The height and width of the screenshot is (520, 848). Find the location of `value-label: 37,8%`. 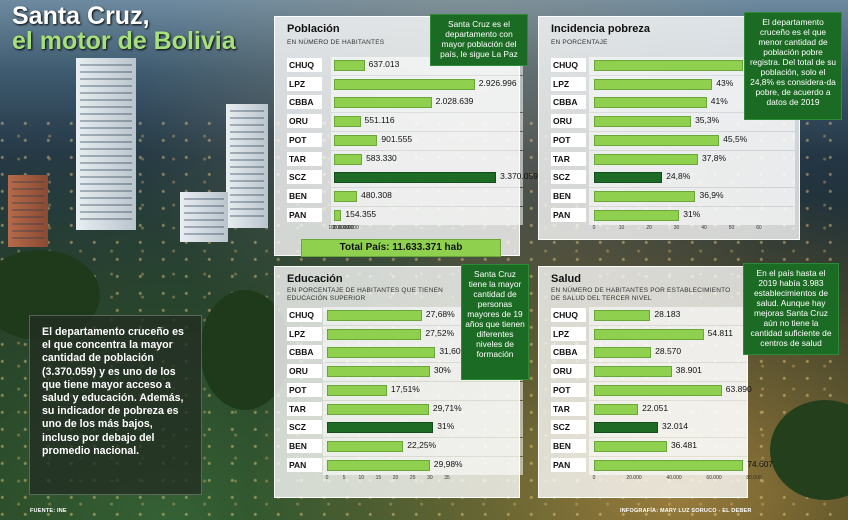

value-label: 37,8% is located at coordinates (714, 157).